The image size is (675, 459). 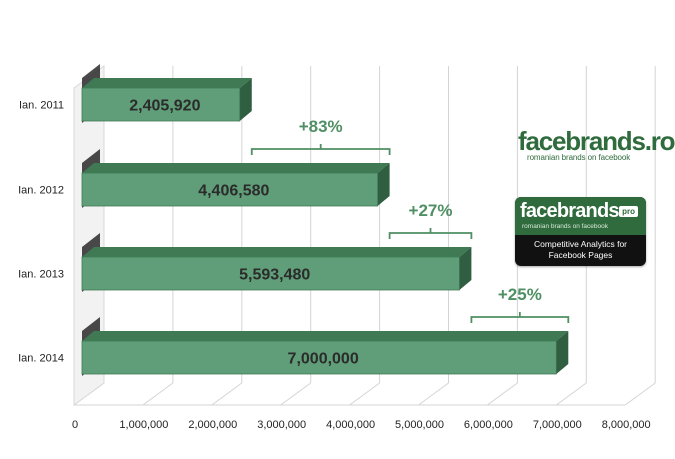 I want to click on x-tick-label: 3,000,000, so click(x=281, y=425).